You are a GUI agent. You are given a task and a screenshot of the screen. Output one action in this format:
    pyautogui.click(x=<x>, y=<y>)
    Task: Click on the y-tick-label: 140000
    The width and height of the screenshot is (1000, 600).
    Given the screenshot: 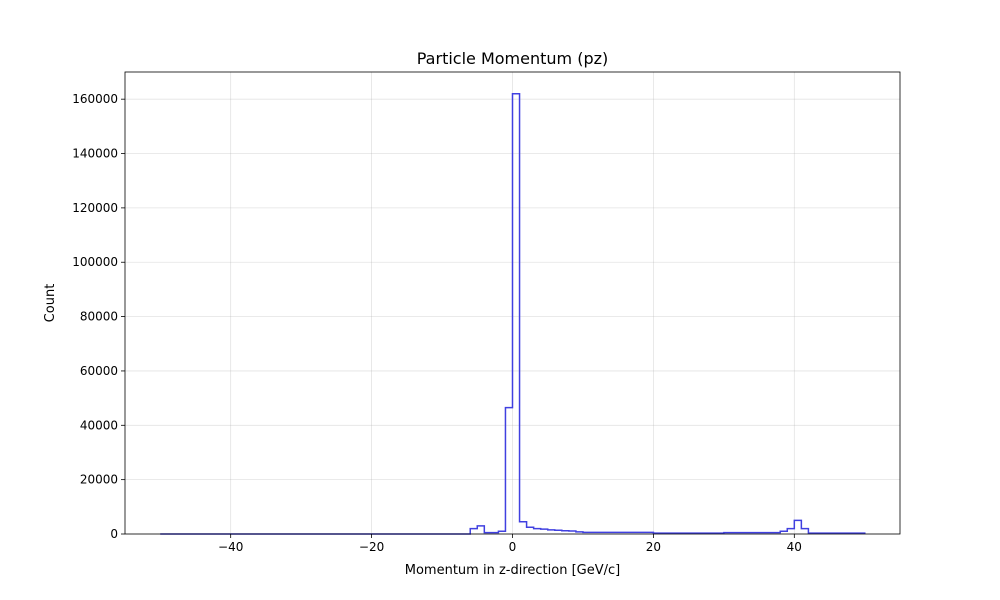 What is the action you would take?
    pyautogui.click(x=95, y=154)
    